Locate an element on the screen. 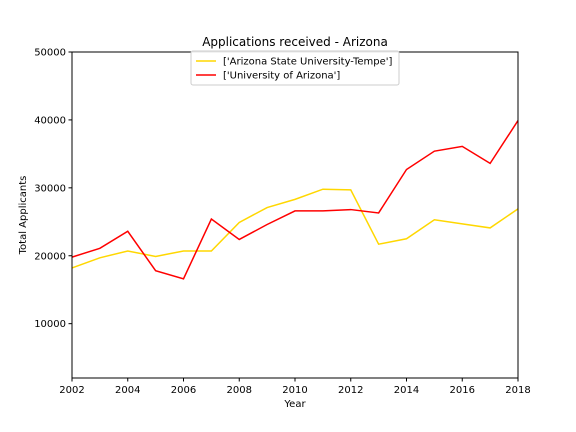  x-tick-label: 2016 is located at coordinates (462, 390).